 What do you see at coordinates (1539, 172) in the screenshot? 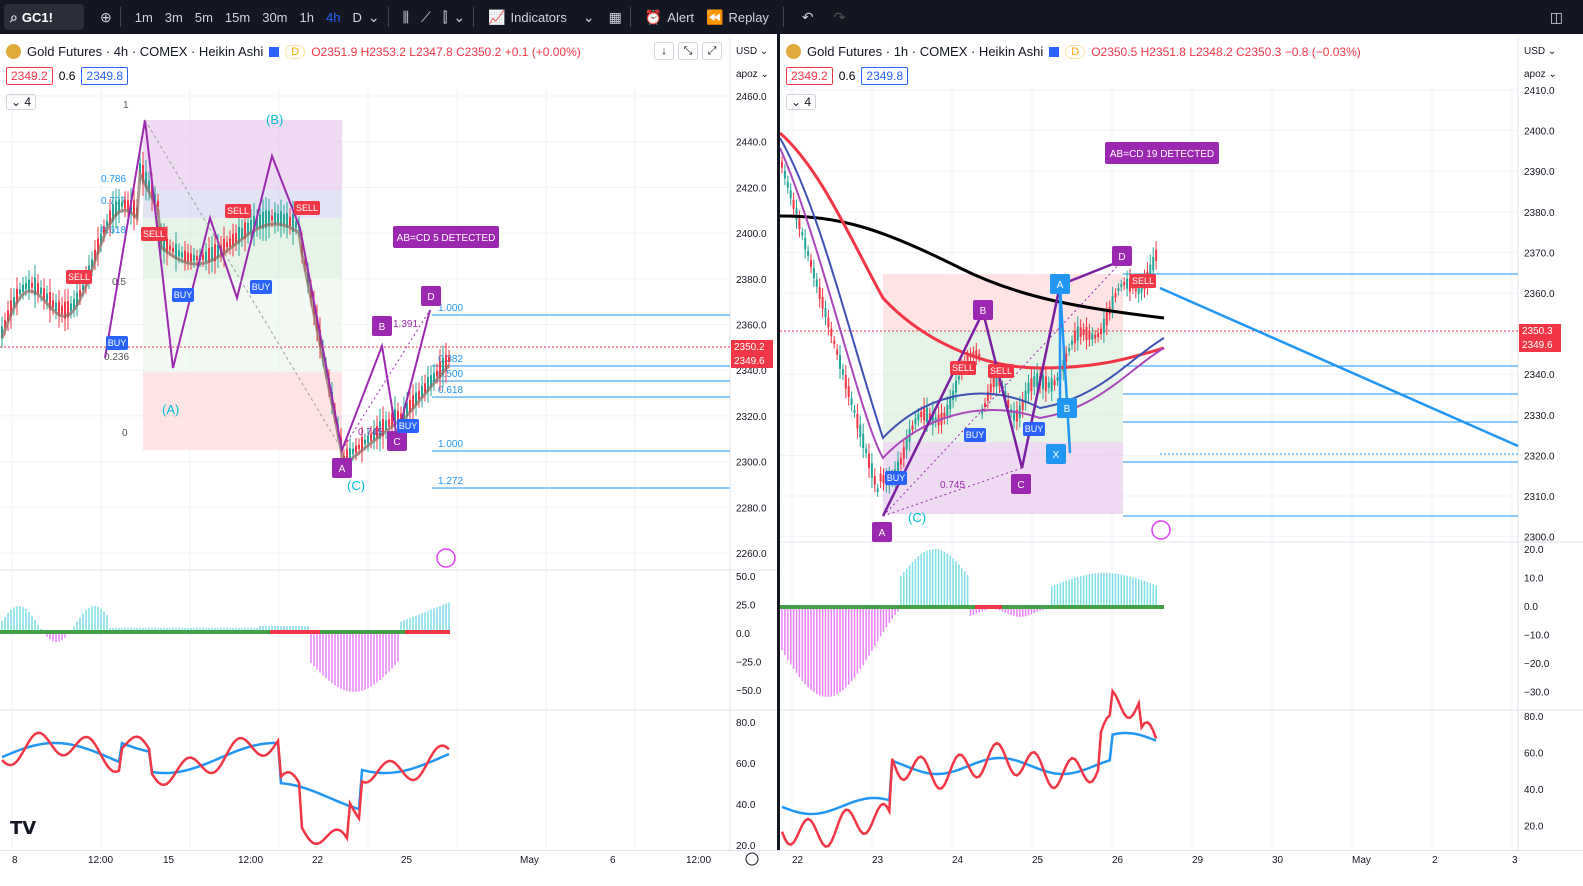
I see `price-tick-label: 2390.0` at bounding box center [1539, 172].